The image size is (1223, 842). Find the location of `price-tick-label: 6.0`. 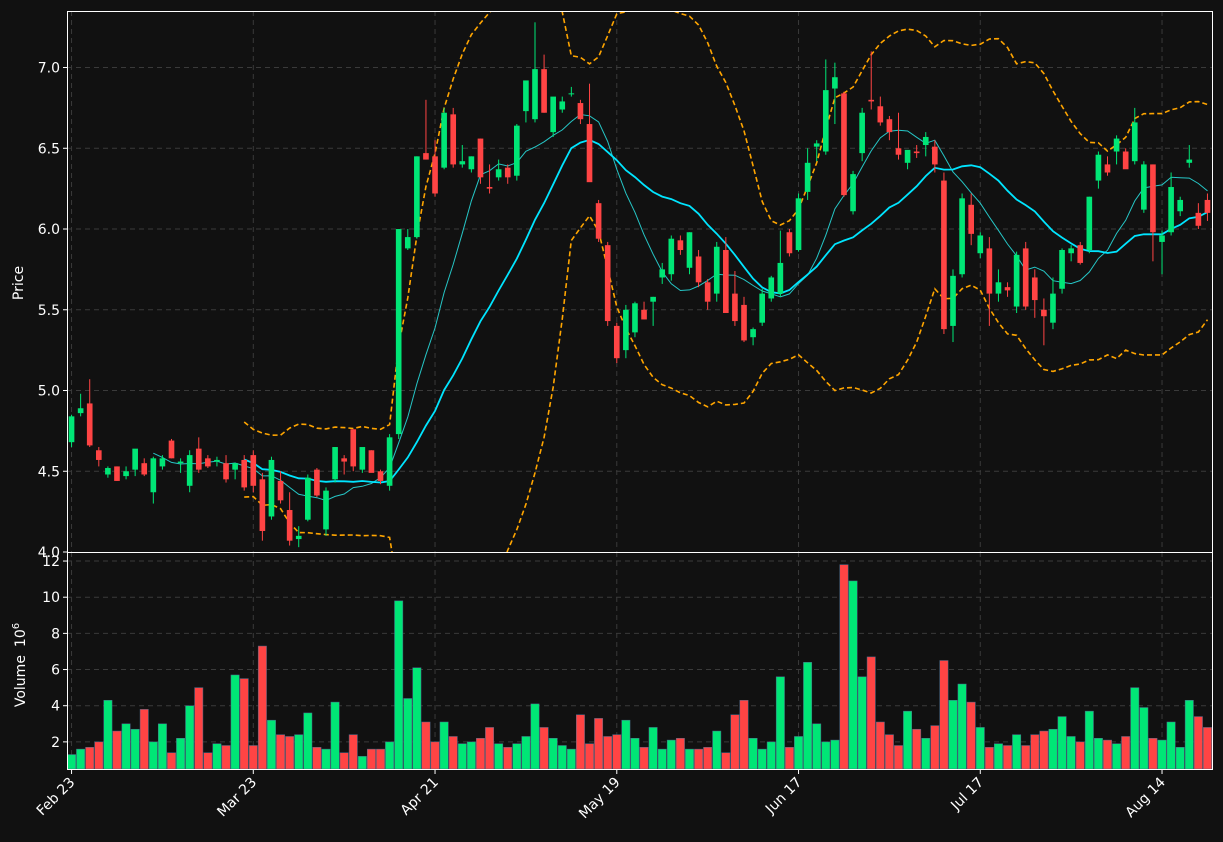

price-tick-label: 6.0 is located at coordinates (49, 230).